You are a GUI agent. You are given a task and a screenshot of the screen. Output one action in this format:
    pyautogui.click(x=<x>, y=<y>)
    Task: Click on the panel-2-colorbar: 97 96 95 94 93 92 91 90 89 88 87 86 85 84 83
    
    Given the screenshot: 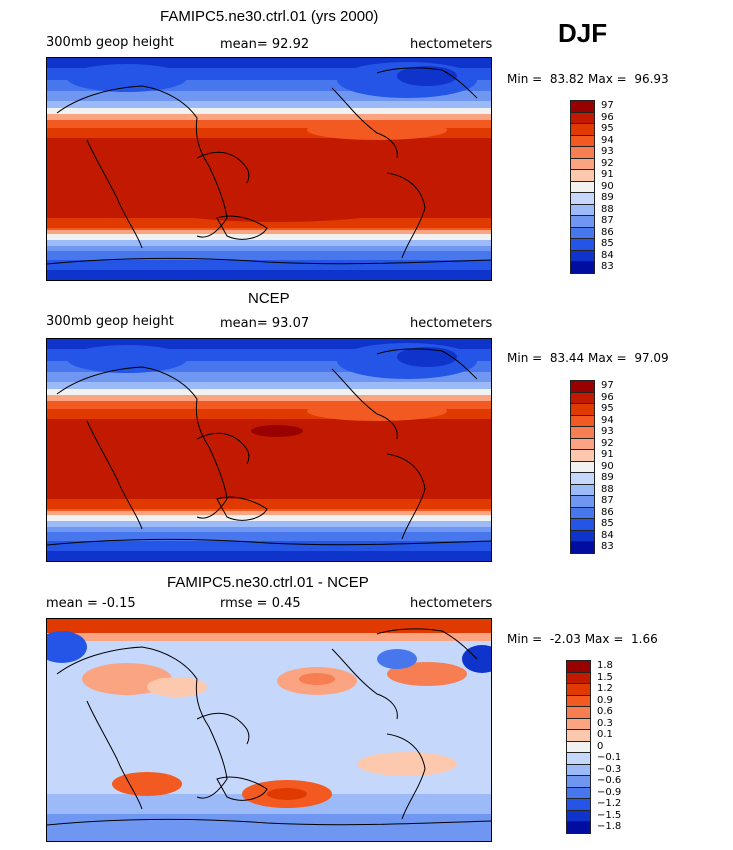 What is the action you would take?
    pyautogui.click(x=610, y=467)
    